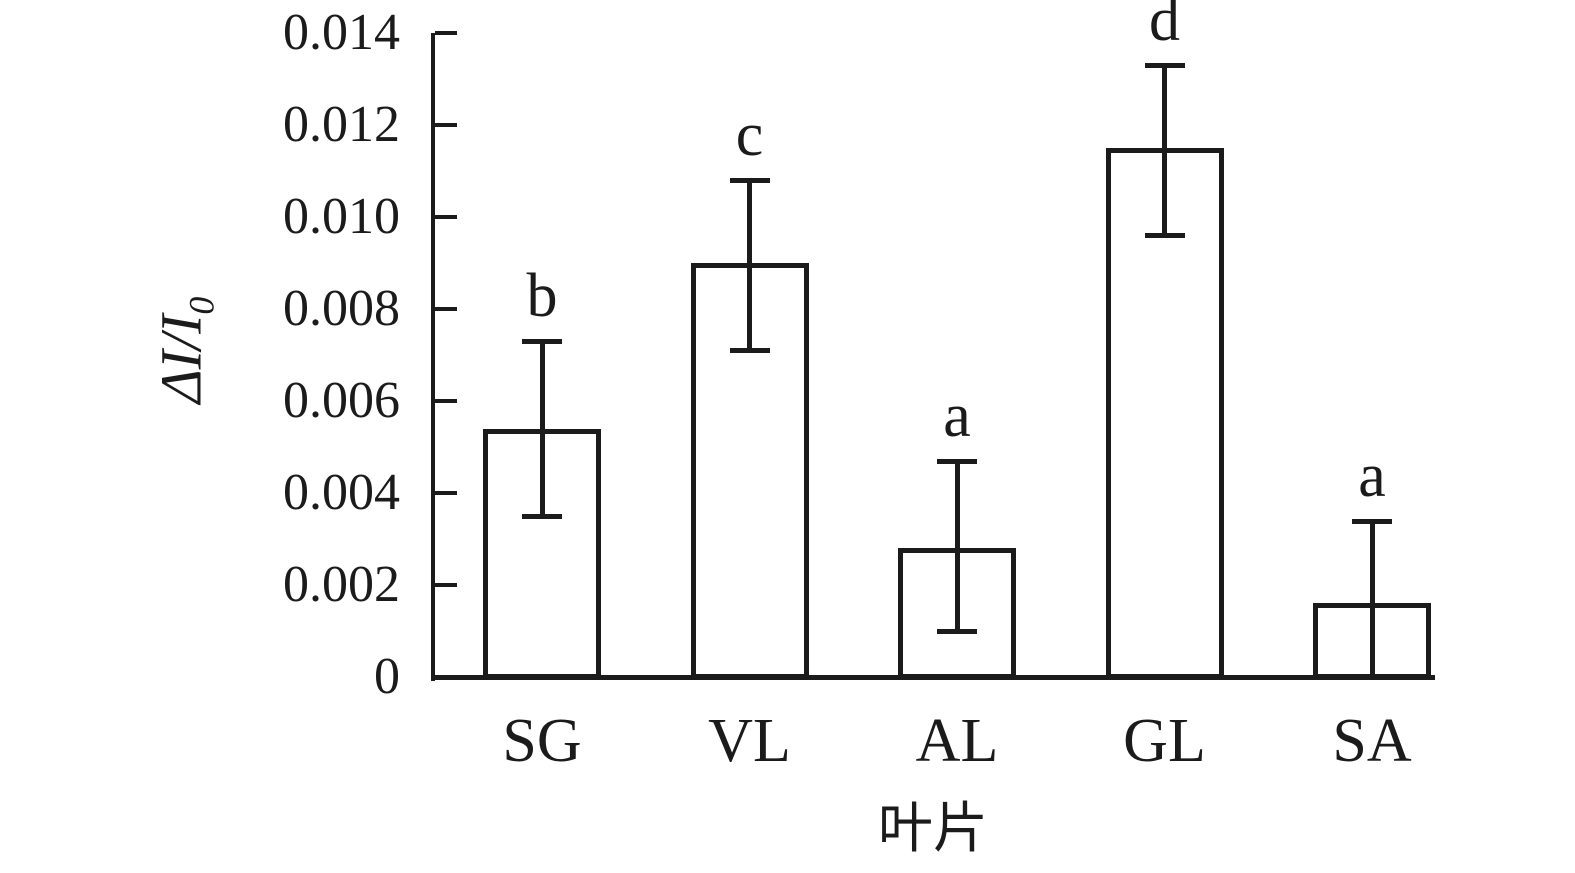 This screenshot has height=873, width=1575. I want to click on error-cap-bottom-AL, so click(957, 631).